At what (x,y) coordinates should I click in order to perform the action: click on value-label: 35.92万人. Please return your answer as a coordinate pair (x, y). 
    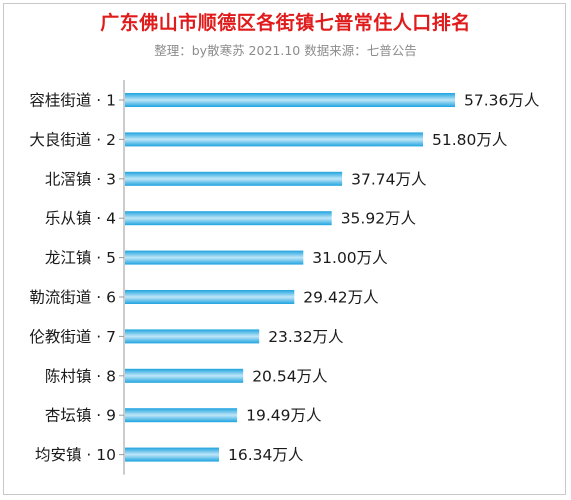
    Looking at the image, I should click on (378, 219).